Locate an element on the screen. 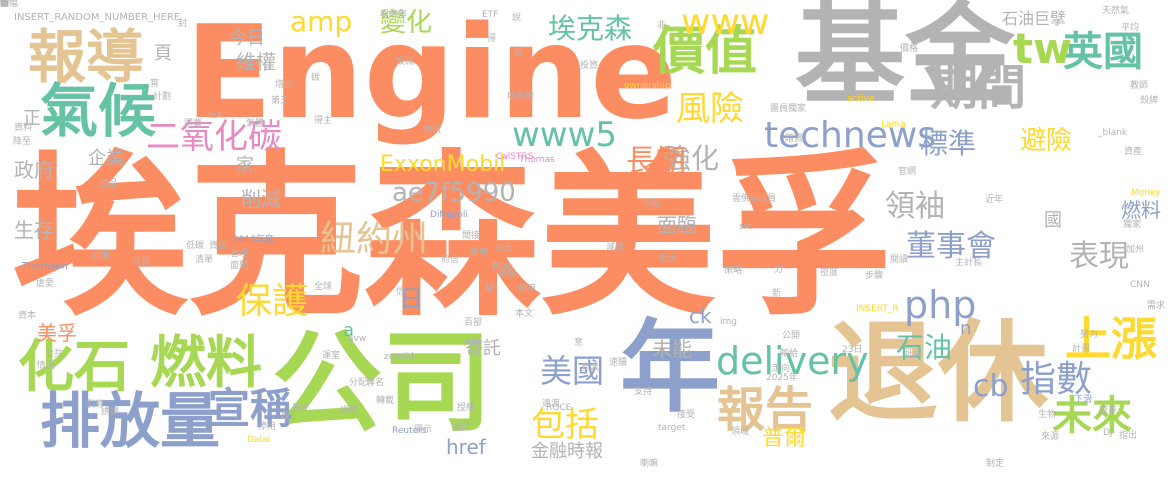 The width and height of the screenshot is (1175, 482). word-23: 上漲 is located at coordinates (1111, 339).